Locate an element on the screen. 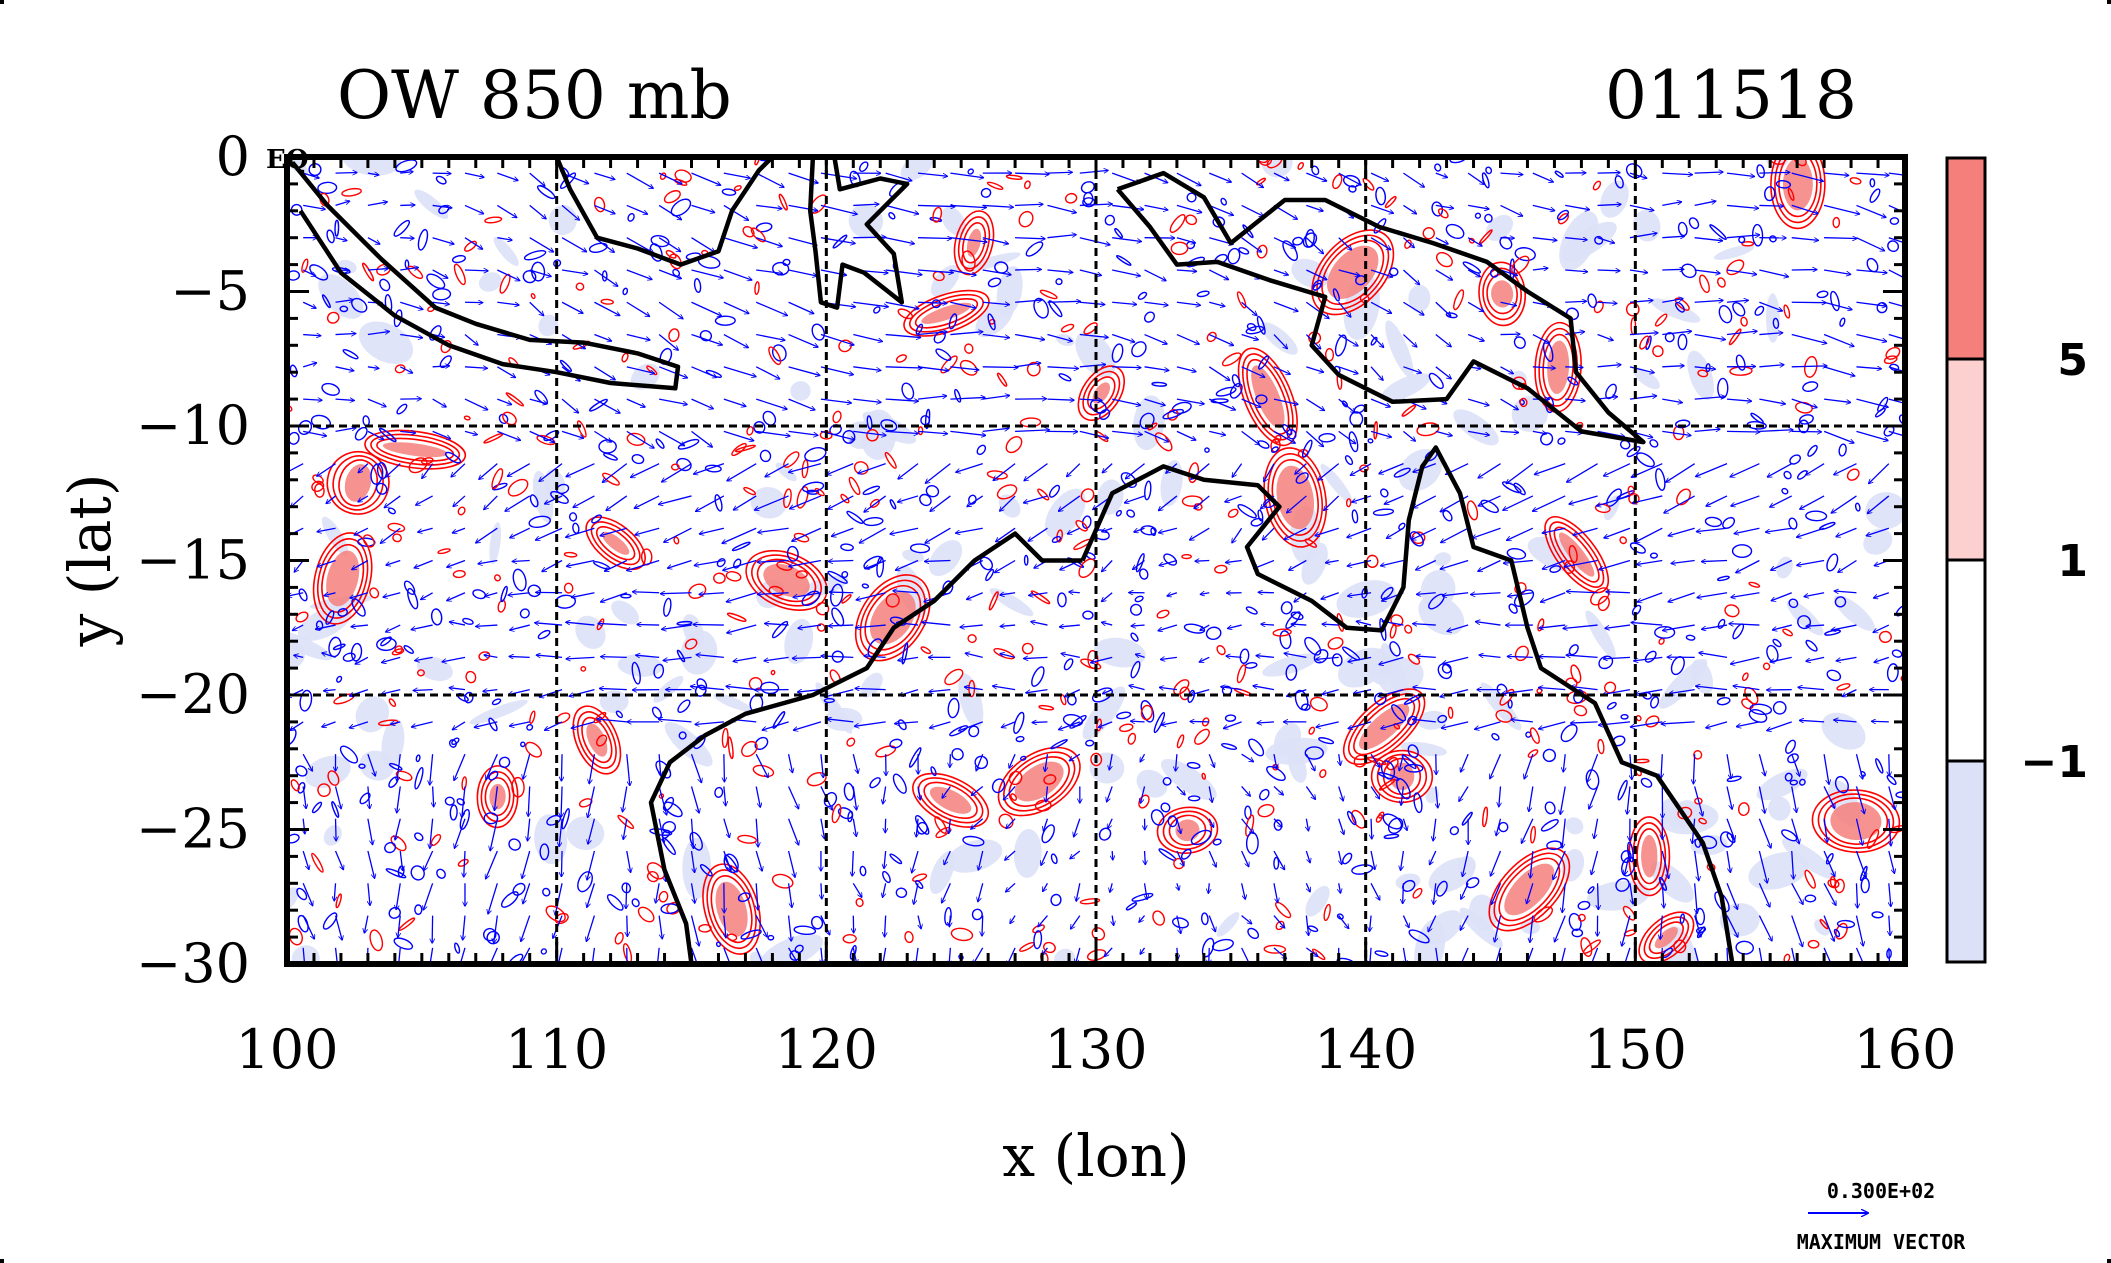 The width and height of the screenshot is (2111, 1263). y-tick-label: −10 is located at coordinates (193, 425).